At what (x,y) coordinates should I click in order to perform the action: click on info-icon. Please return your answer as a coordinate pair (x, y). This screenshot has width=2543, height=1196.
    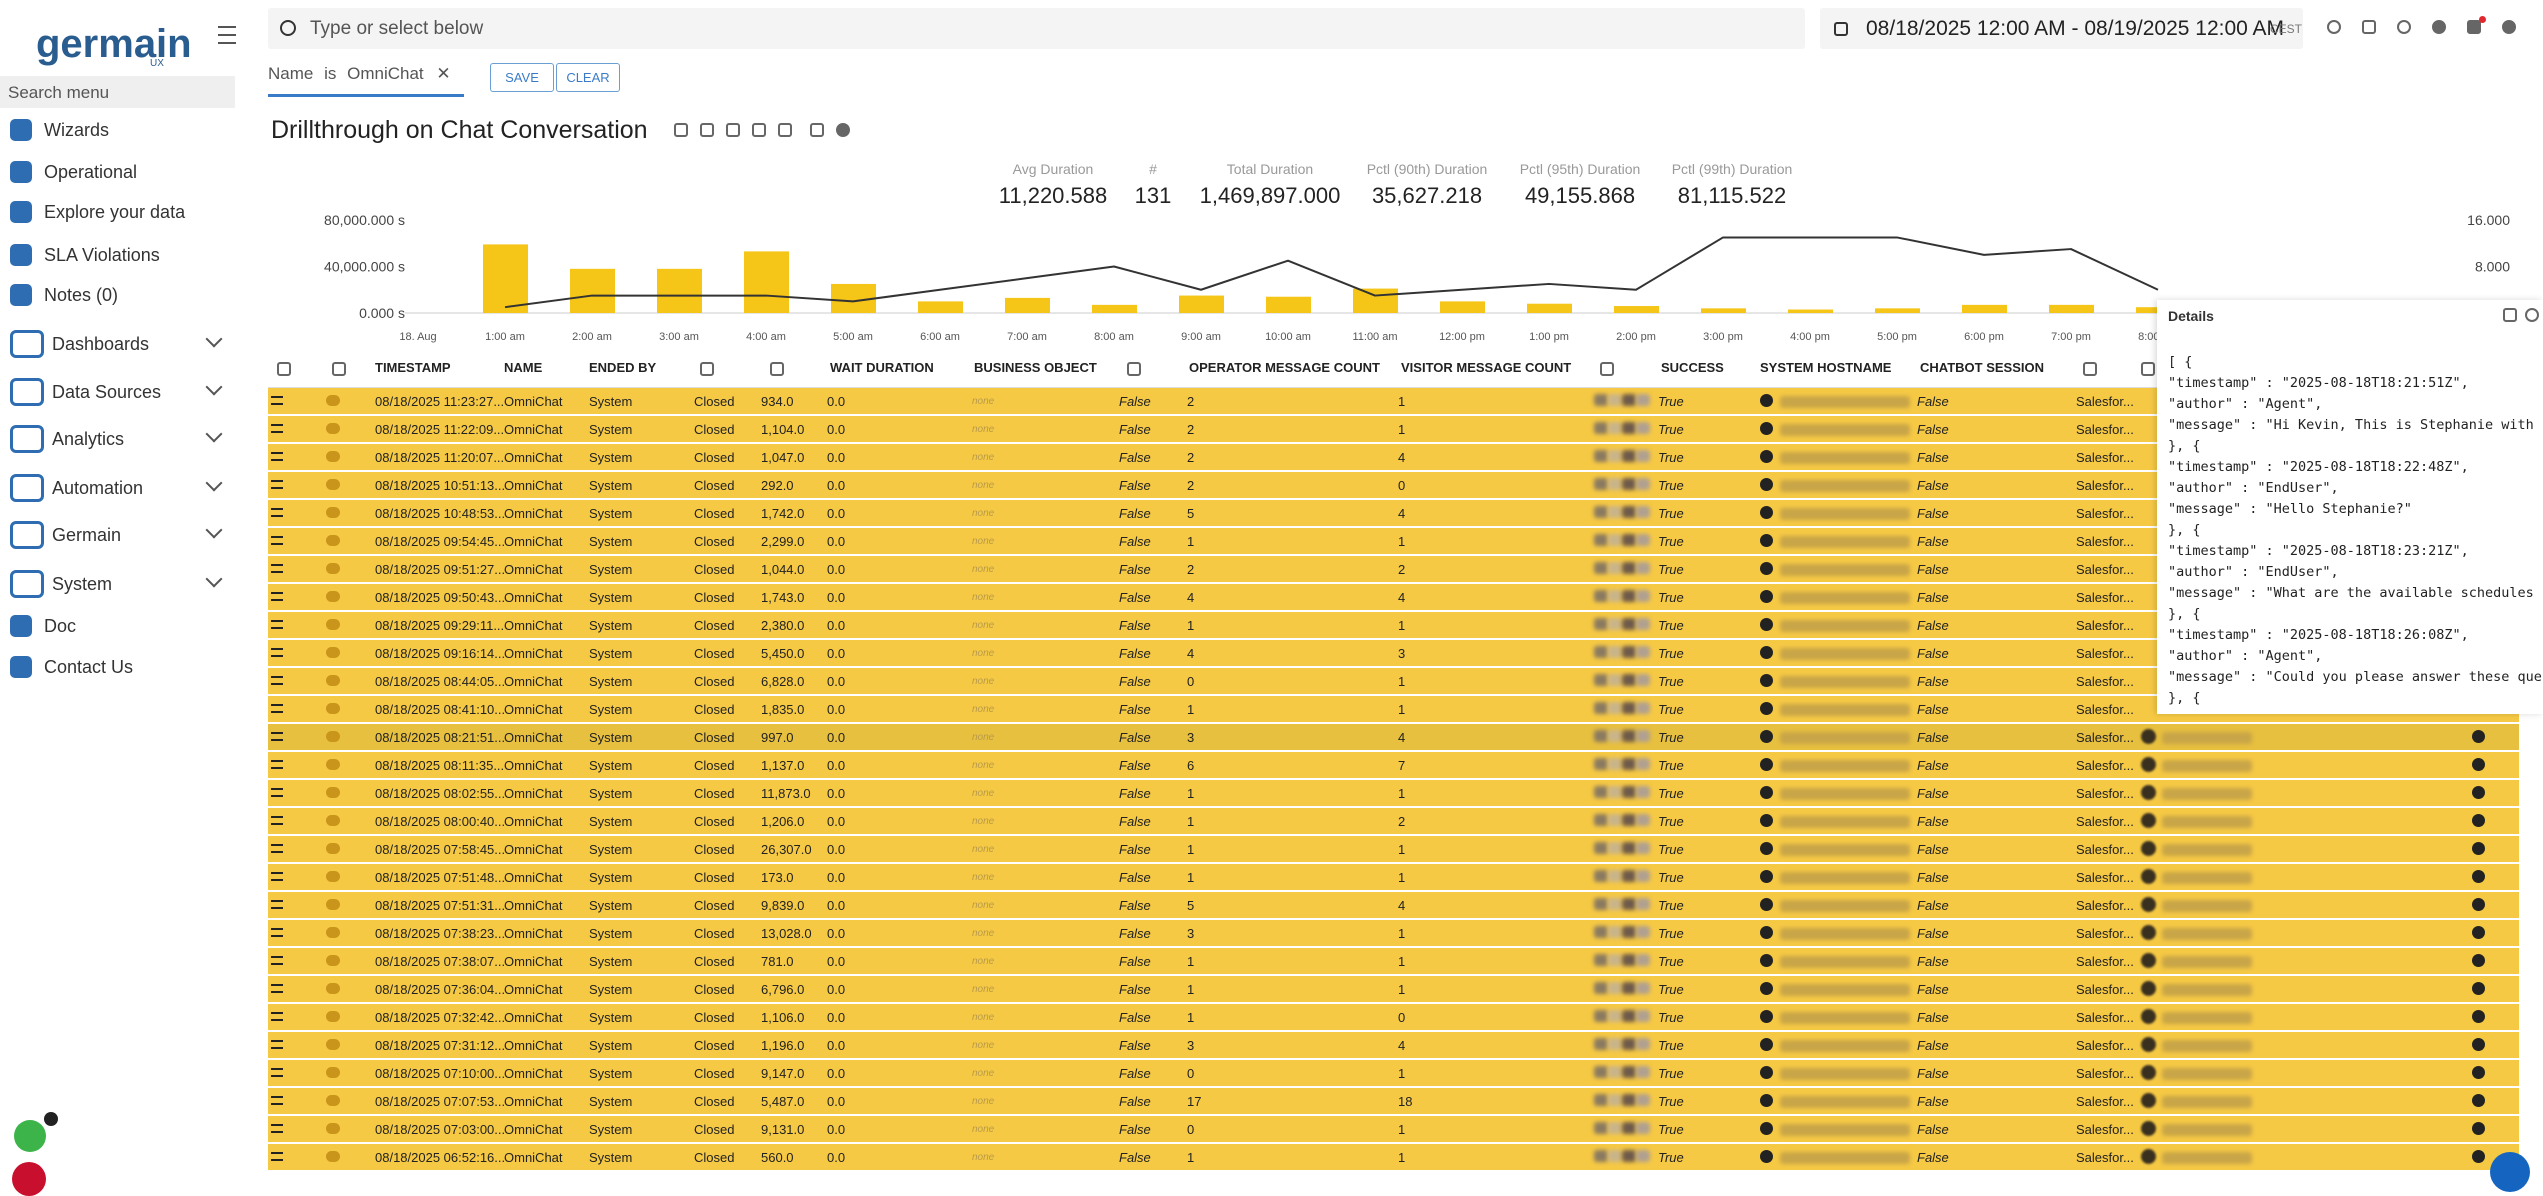
    Looking at the image, I should click on (2439, 27).